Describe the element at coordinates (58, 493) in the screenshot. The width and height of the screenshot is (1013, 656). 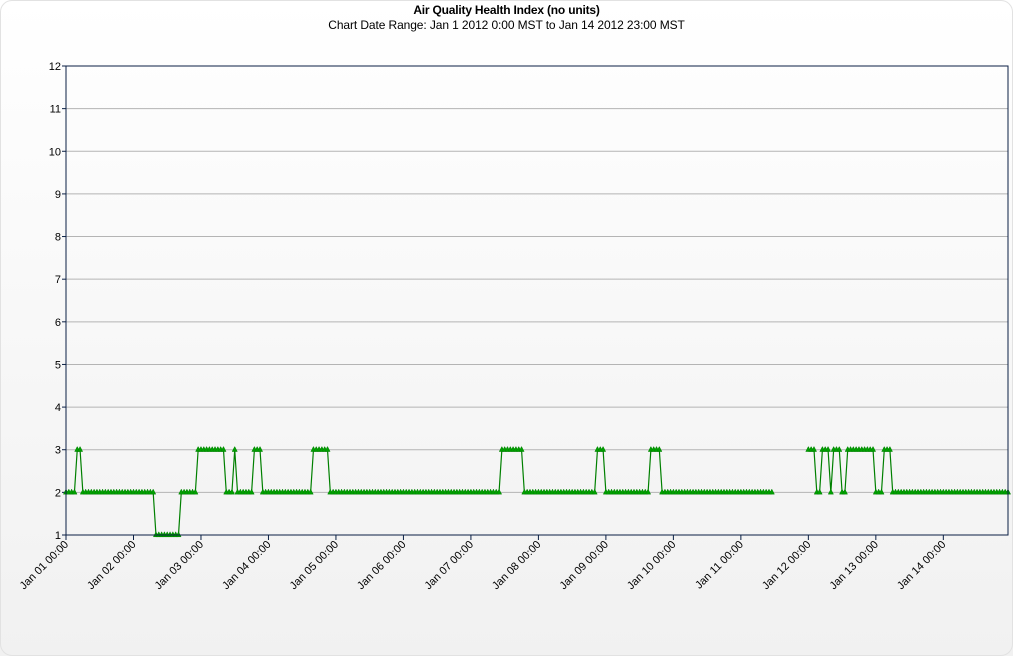
I see `tick-label-y: 2` at that location.